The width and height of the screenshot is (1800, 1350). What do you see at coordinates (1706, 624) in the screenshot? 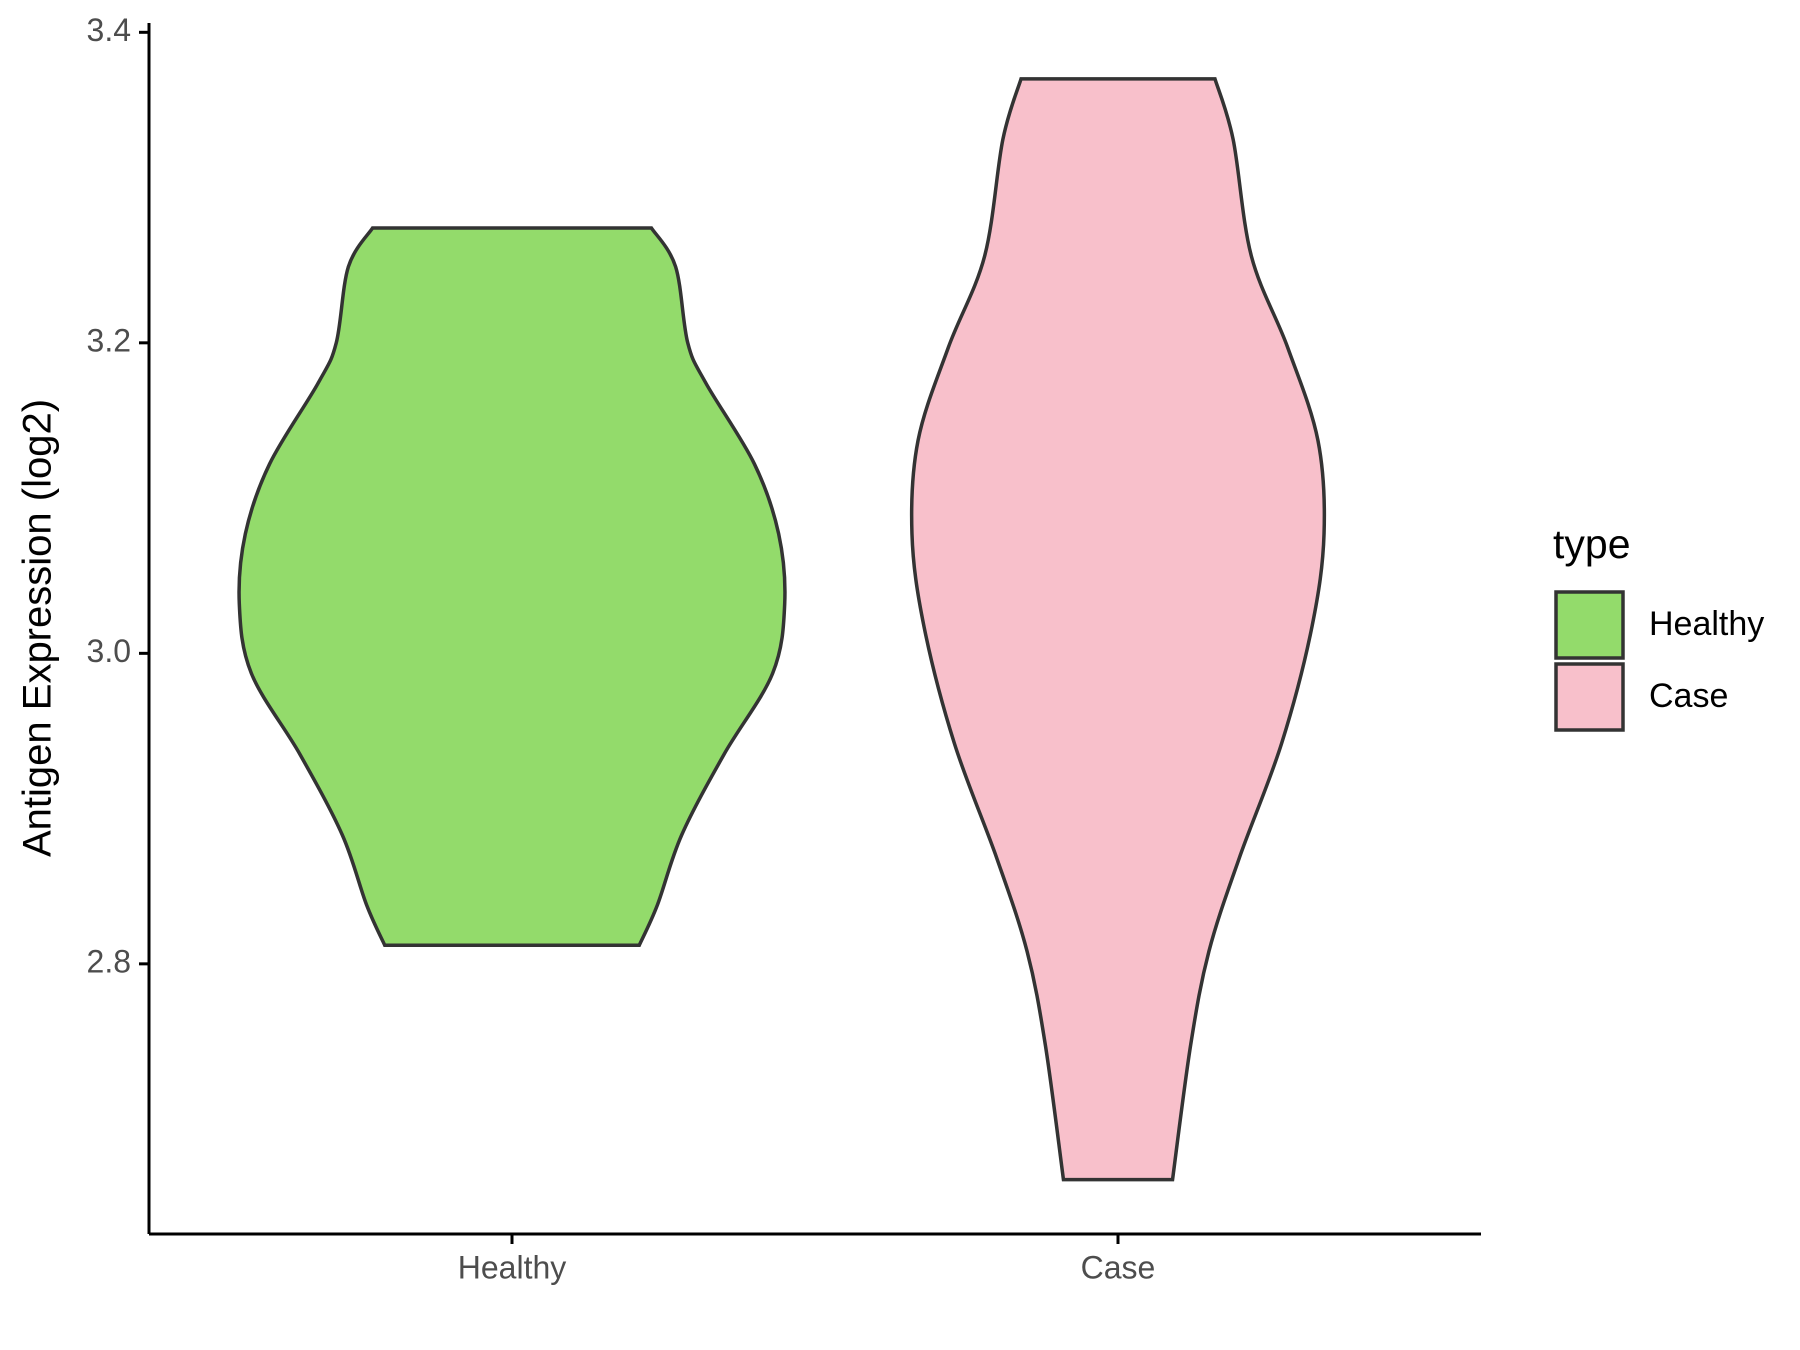
I see `legend-label: Healthy` at bounding box center [1706, 624].